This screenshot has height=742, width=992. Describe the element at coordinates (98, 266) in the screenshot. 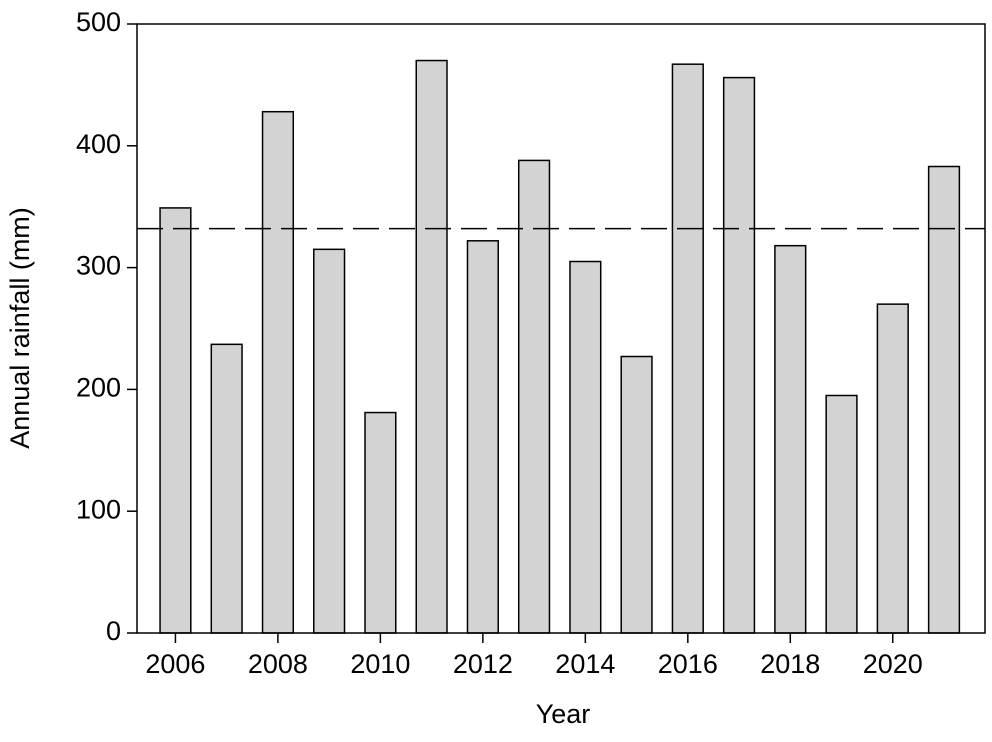

I see `y-tick-label: 300` at that location.